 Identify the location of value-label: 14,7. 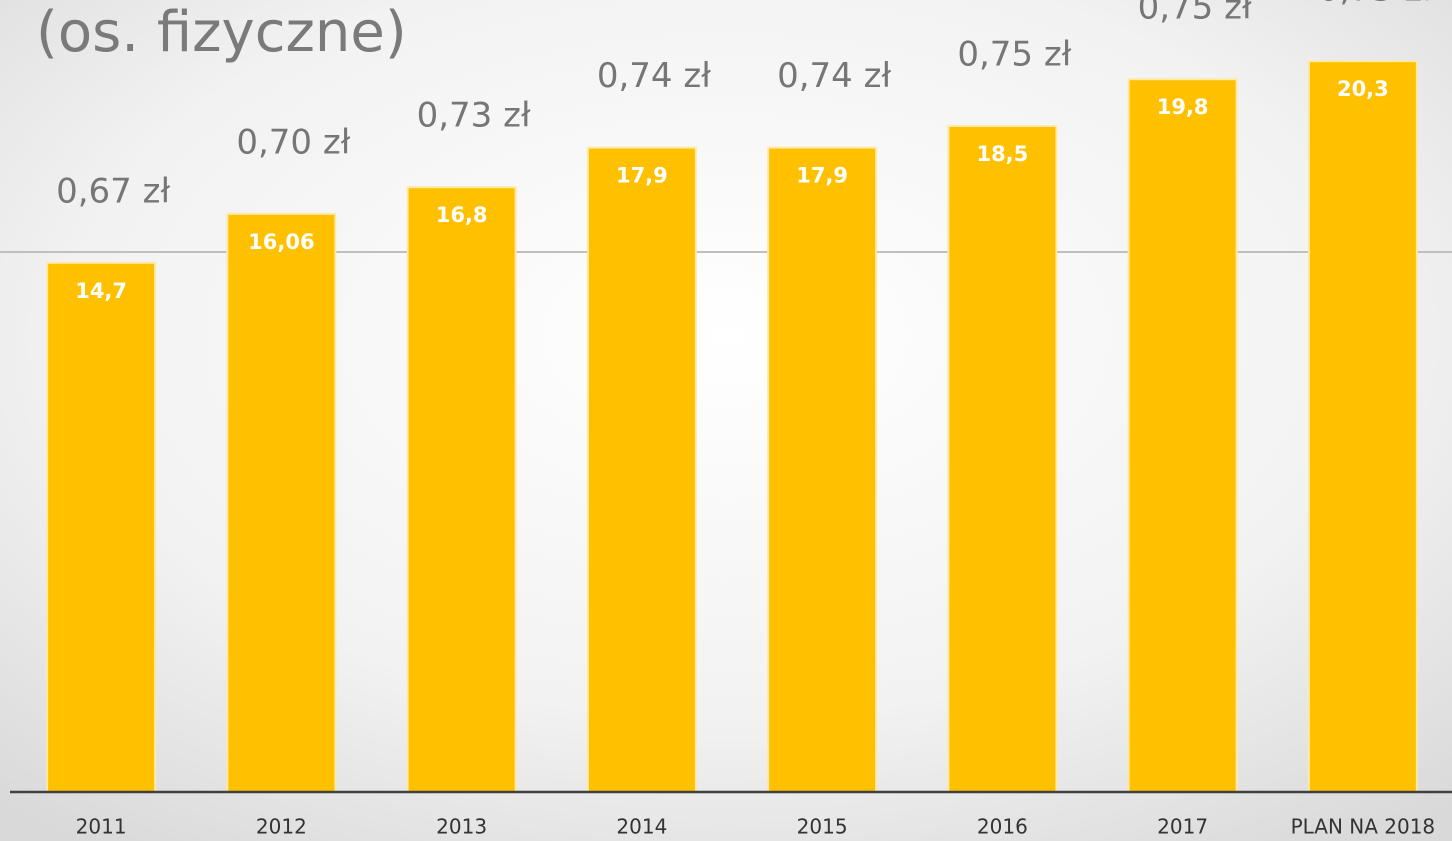
(101, 291).